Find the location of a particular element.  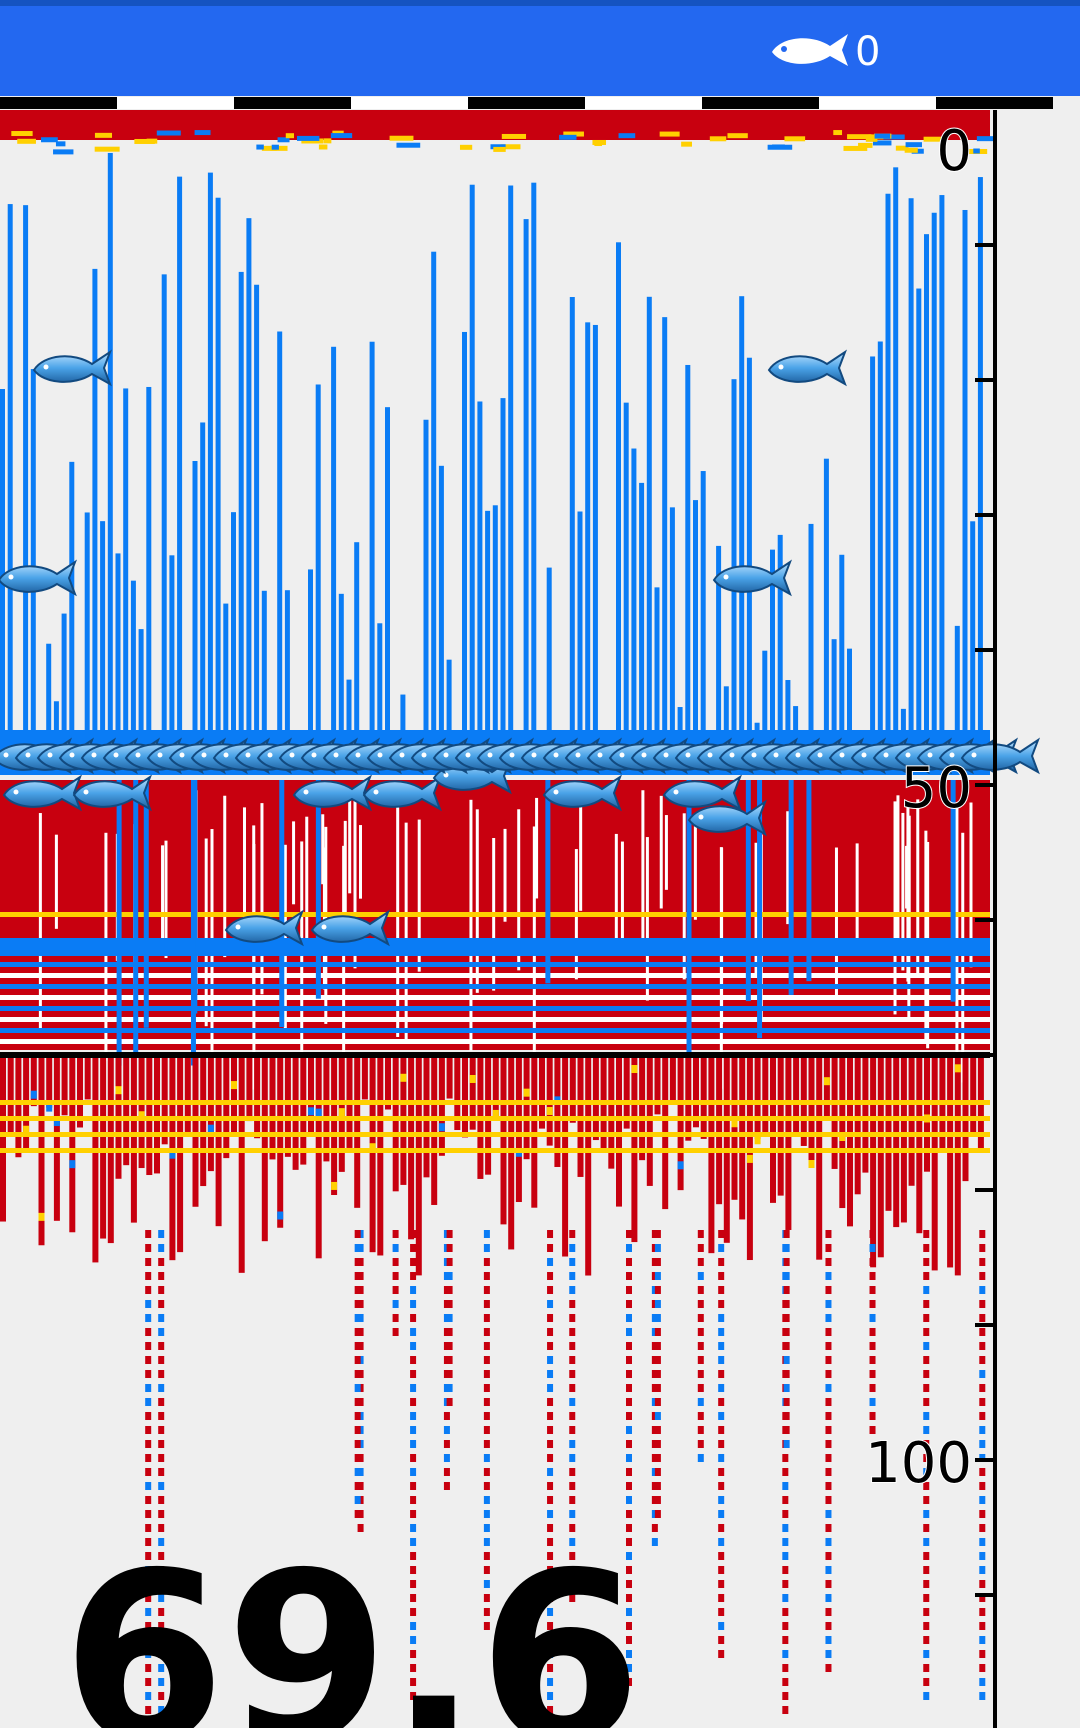

range-strip is located at coordinates (175, 103).